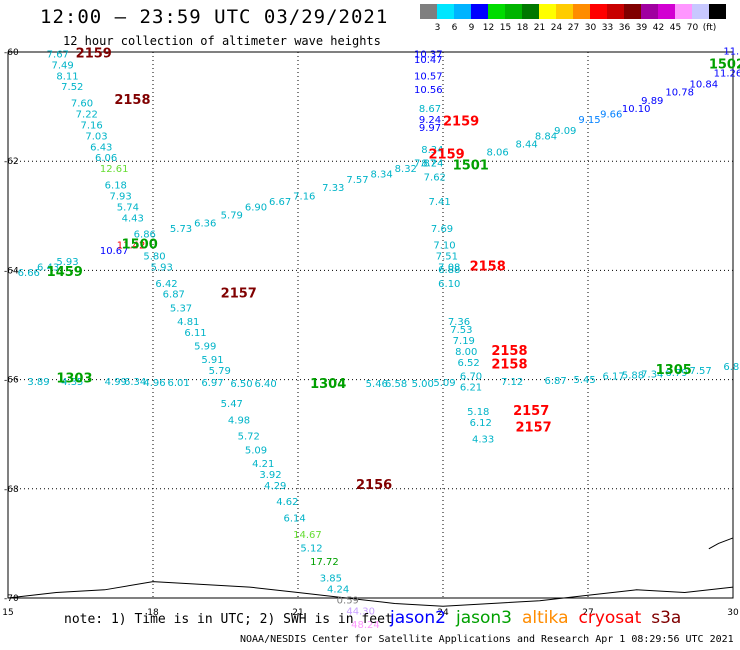  I want to click on wave-height-label: 8.67, so click(430, 109).